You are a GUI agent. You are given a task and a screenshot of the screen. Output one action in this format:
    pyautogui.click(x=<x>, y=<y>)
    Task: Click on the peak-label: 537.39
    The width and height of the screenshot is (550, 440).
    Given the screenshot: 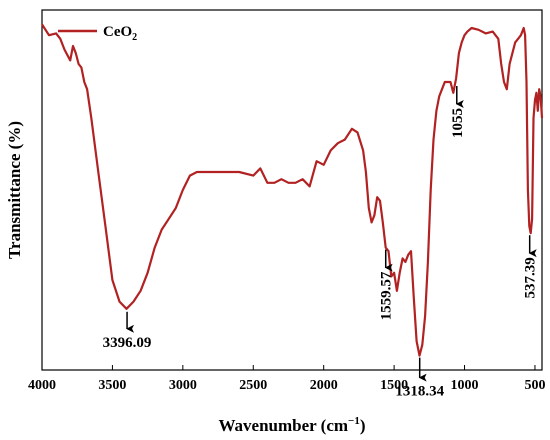 What is the action you would take?
    pyautogui.click(x=531, y=277)
    